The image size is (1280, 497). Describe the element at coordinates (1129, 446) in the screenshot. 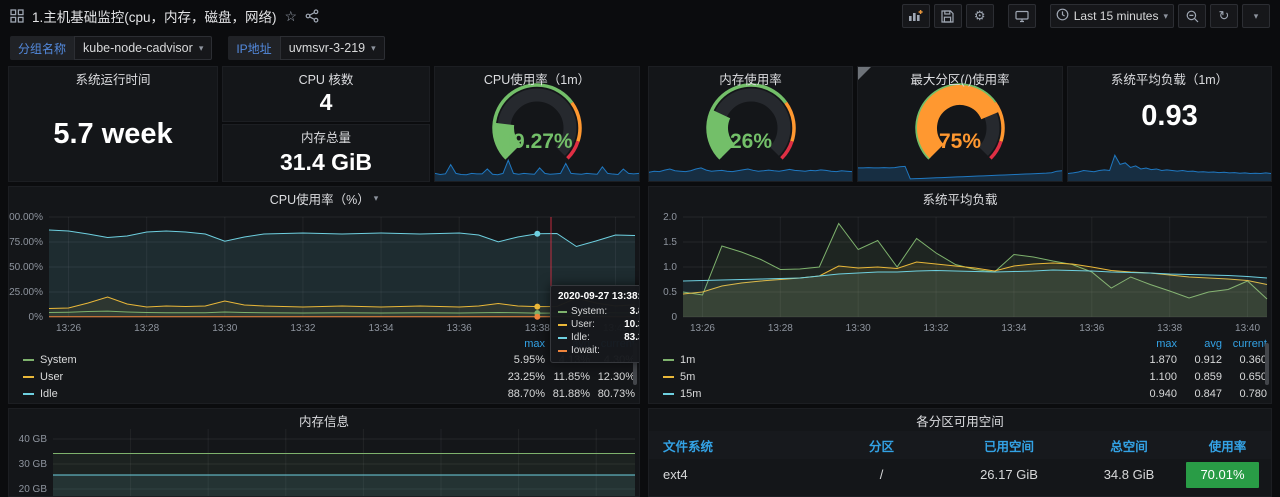

I see `table-header-3: 总空间` at that location.